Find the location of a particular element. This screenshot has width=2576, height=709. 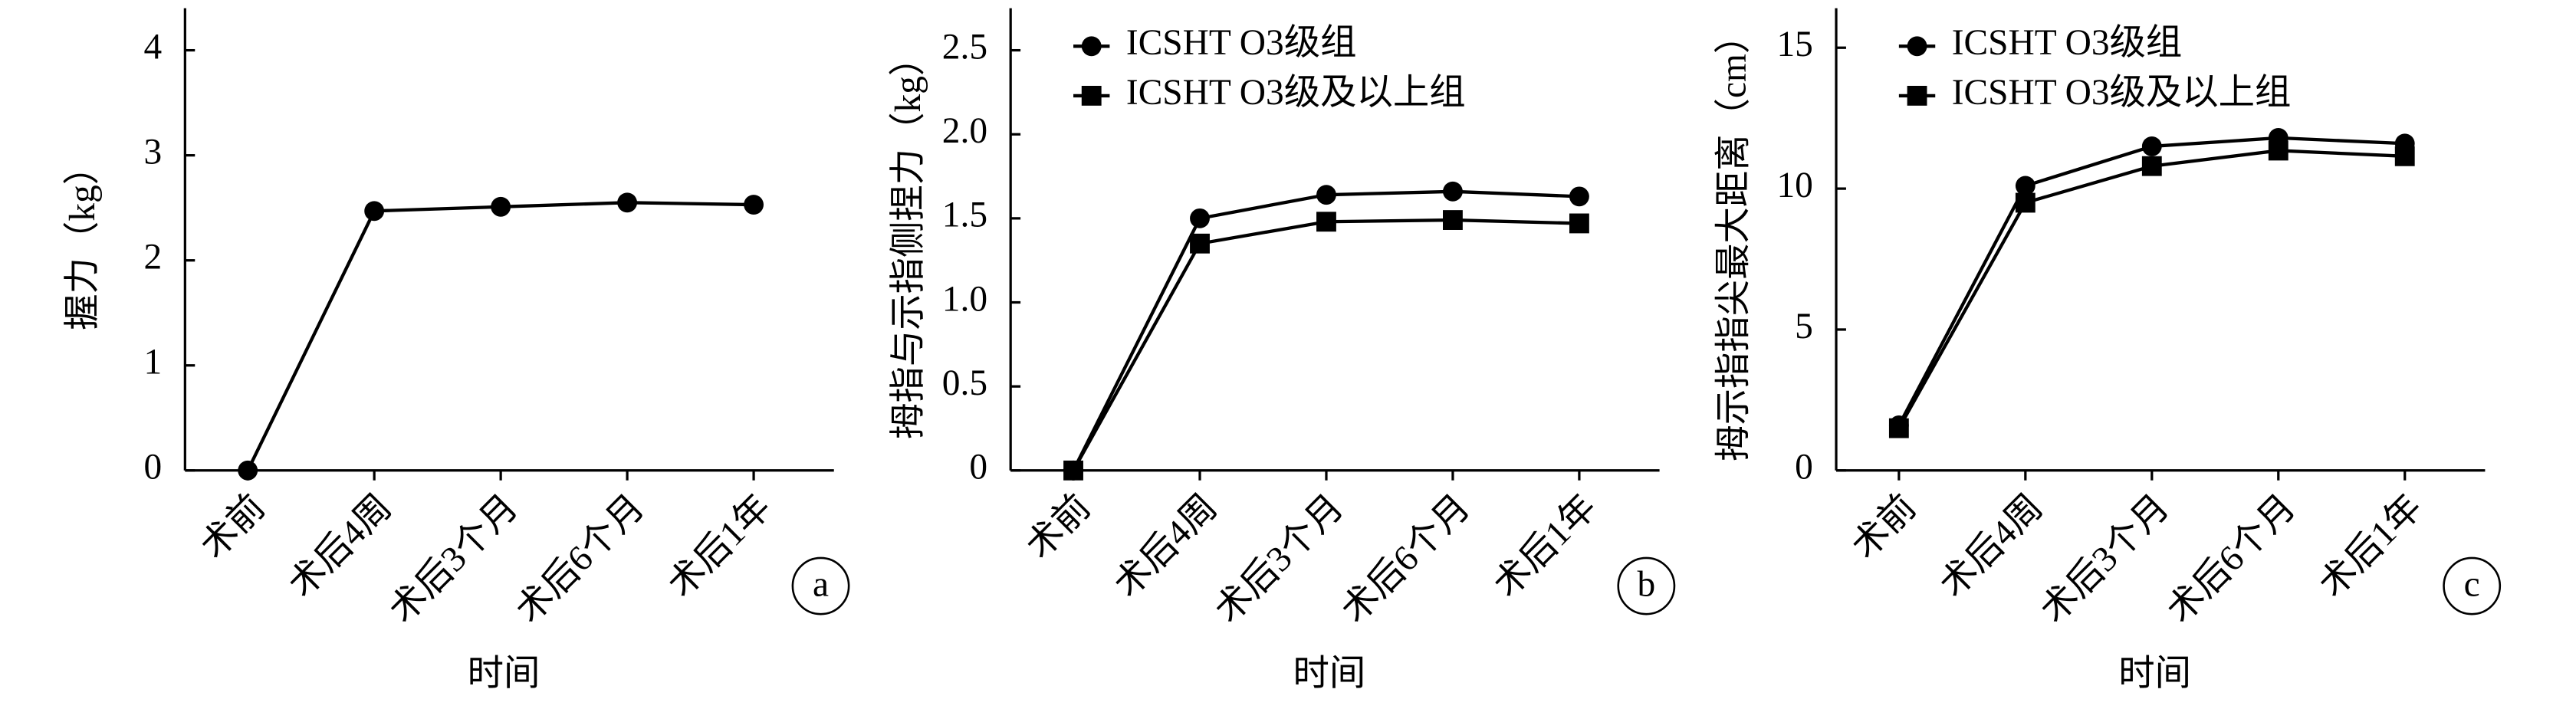

annotation: c is located at coordinates (2472, 585).